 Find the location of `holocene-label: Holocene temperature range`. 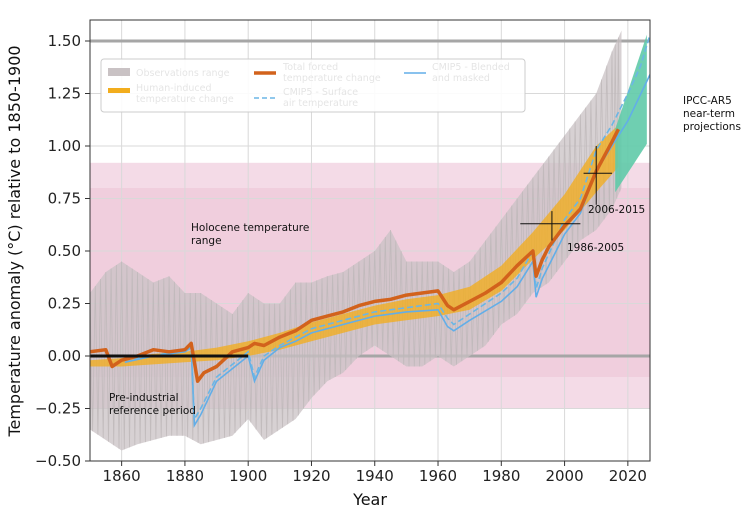

holocene-label: Holocene temperature range is located at coordinates (250, 234).